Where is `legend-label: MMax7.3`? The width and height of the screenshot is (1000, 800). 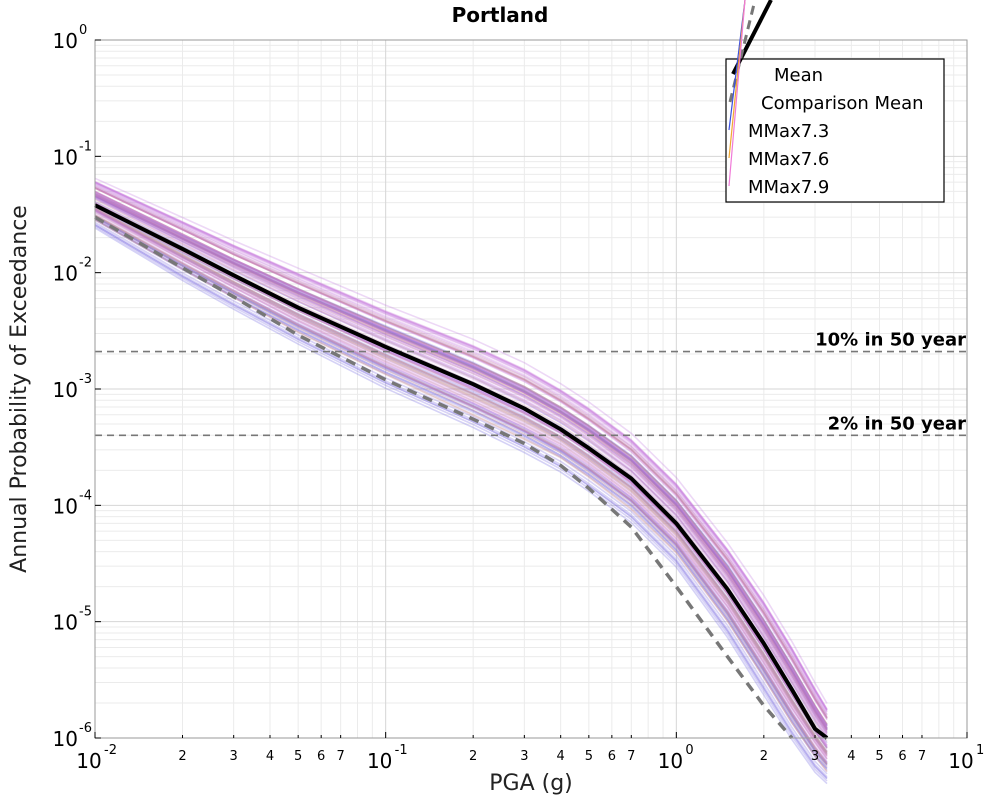
legend-label: MMax7.3 is located at coordinates (788, 131).